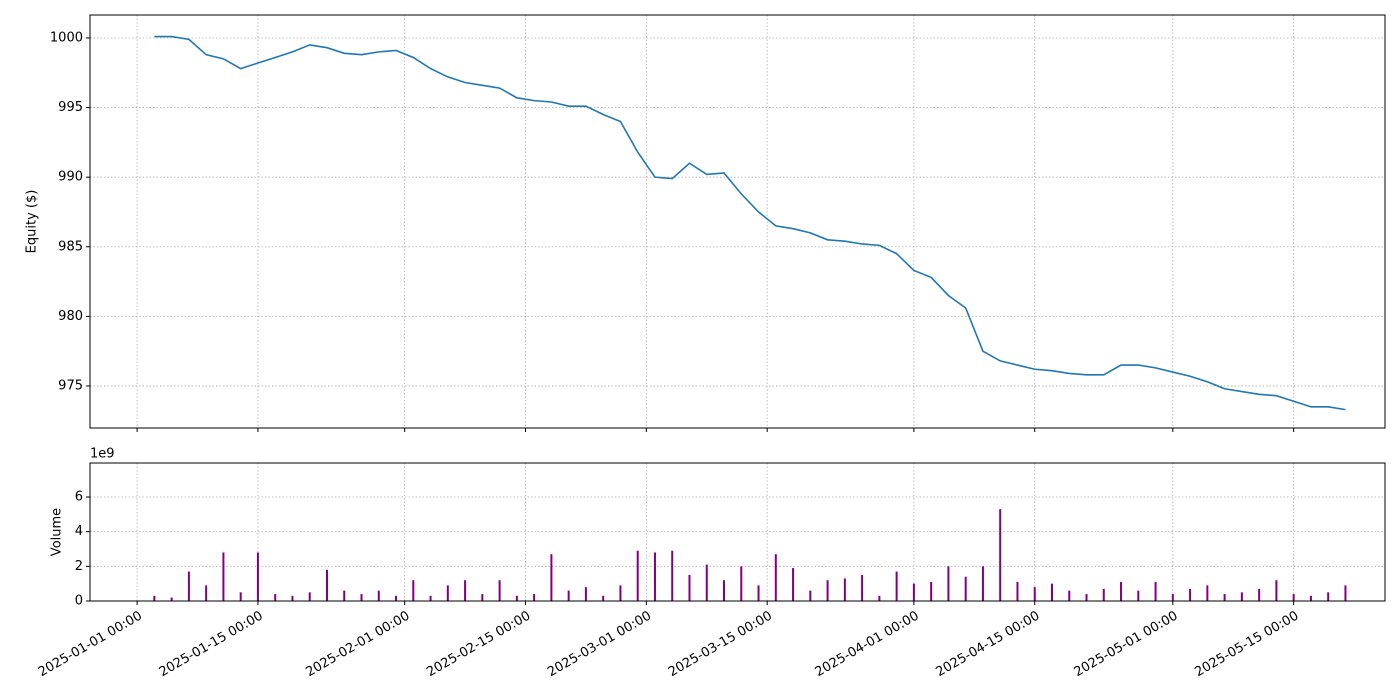  What do you see at coordinates (70, 177) in the screenshot?
I see `y-tick-label: 990` at bounding box center [70, 177].